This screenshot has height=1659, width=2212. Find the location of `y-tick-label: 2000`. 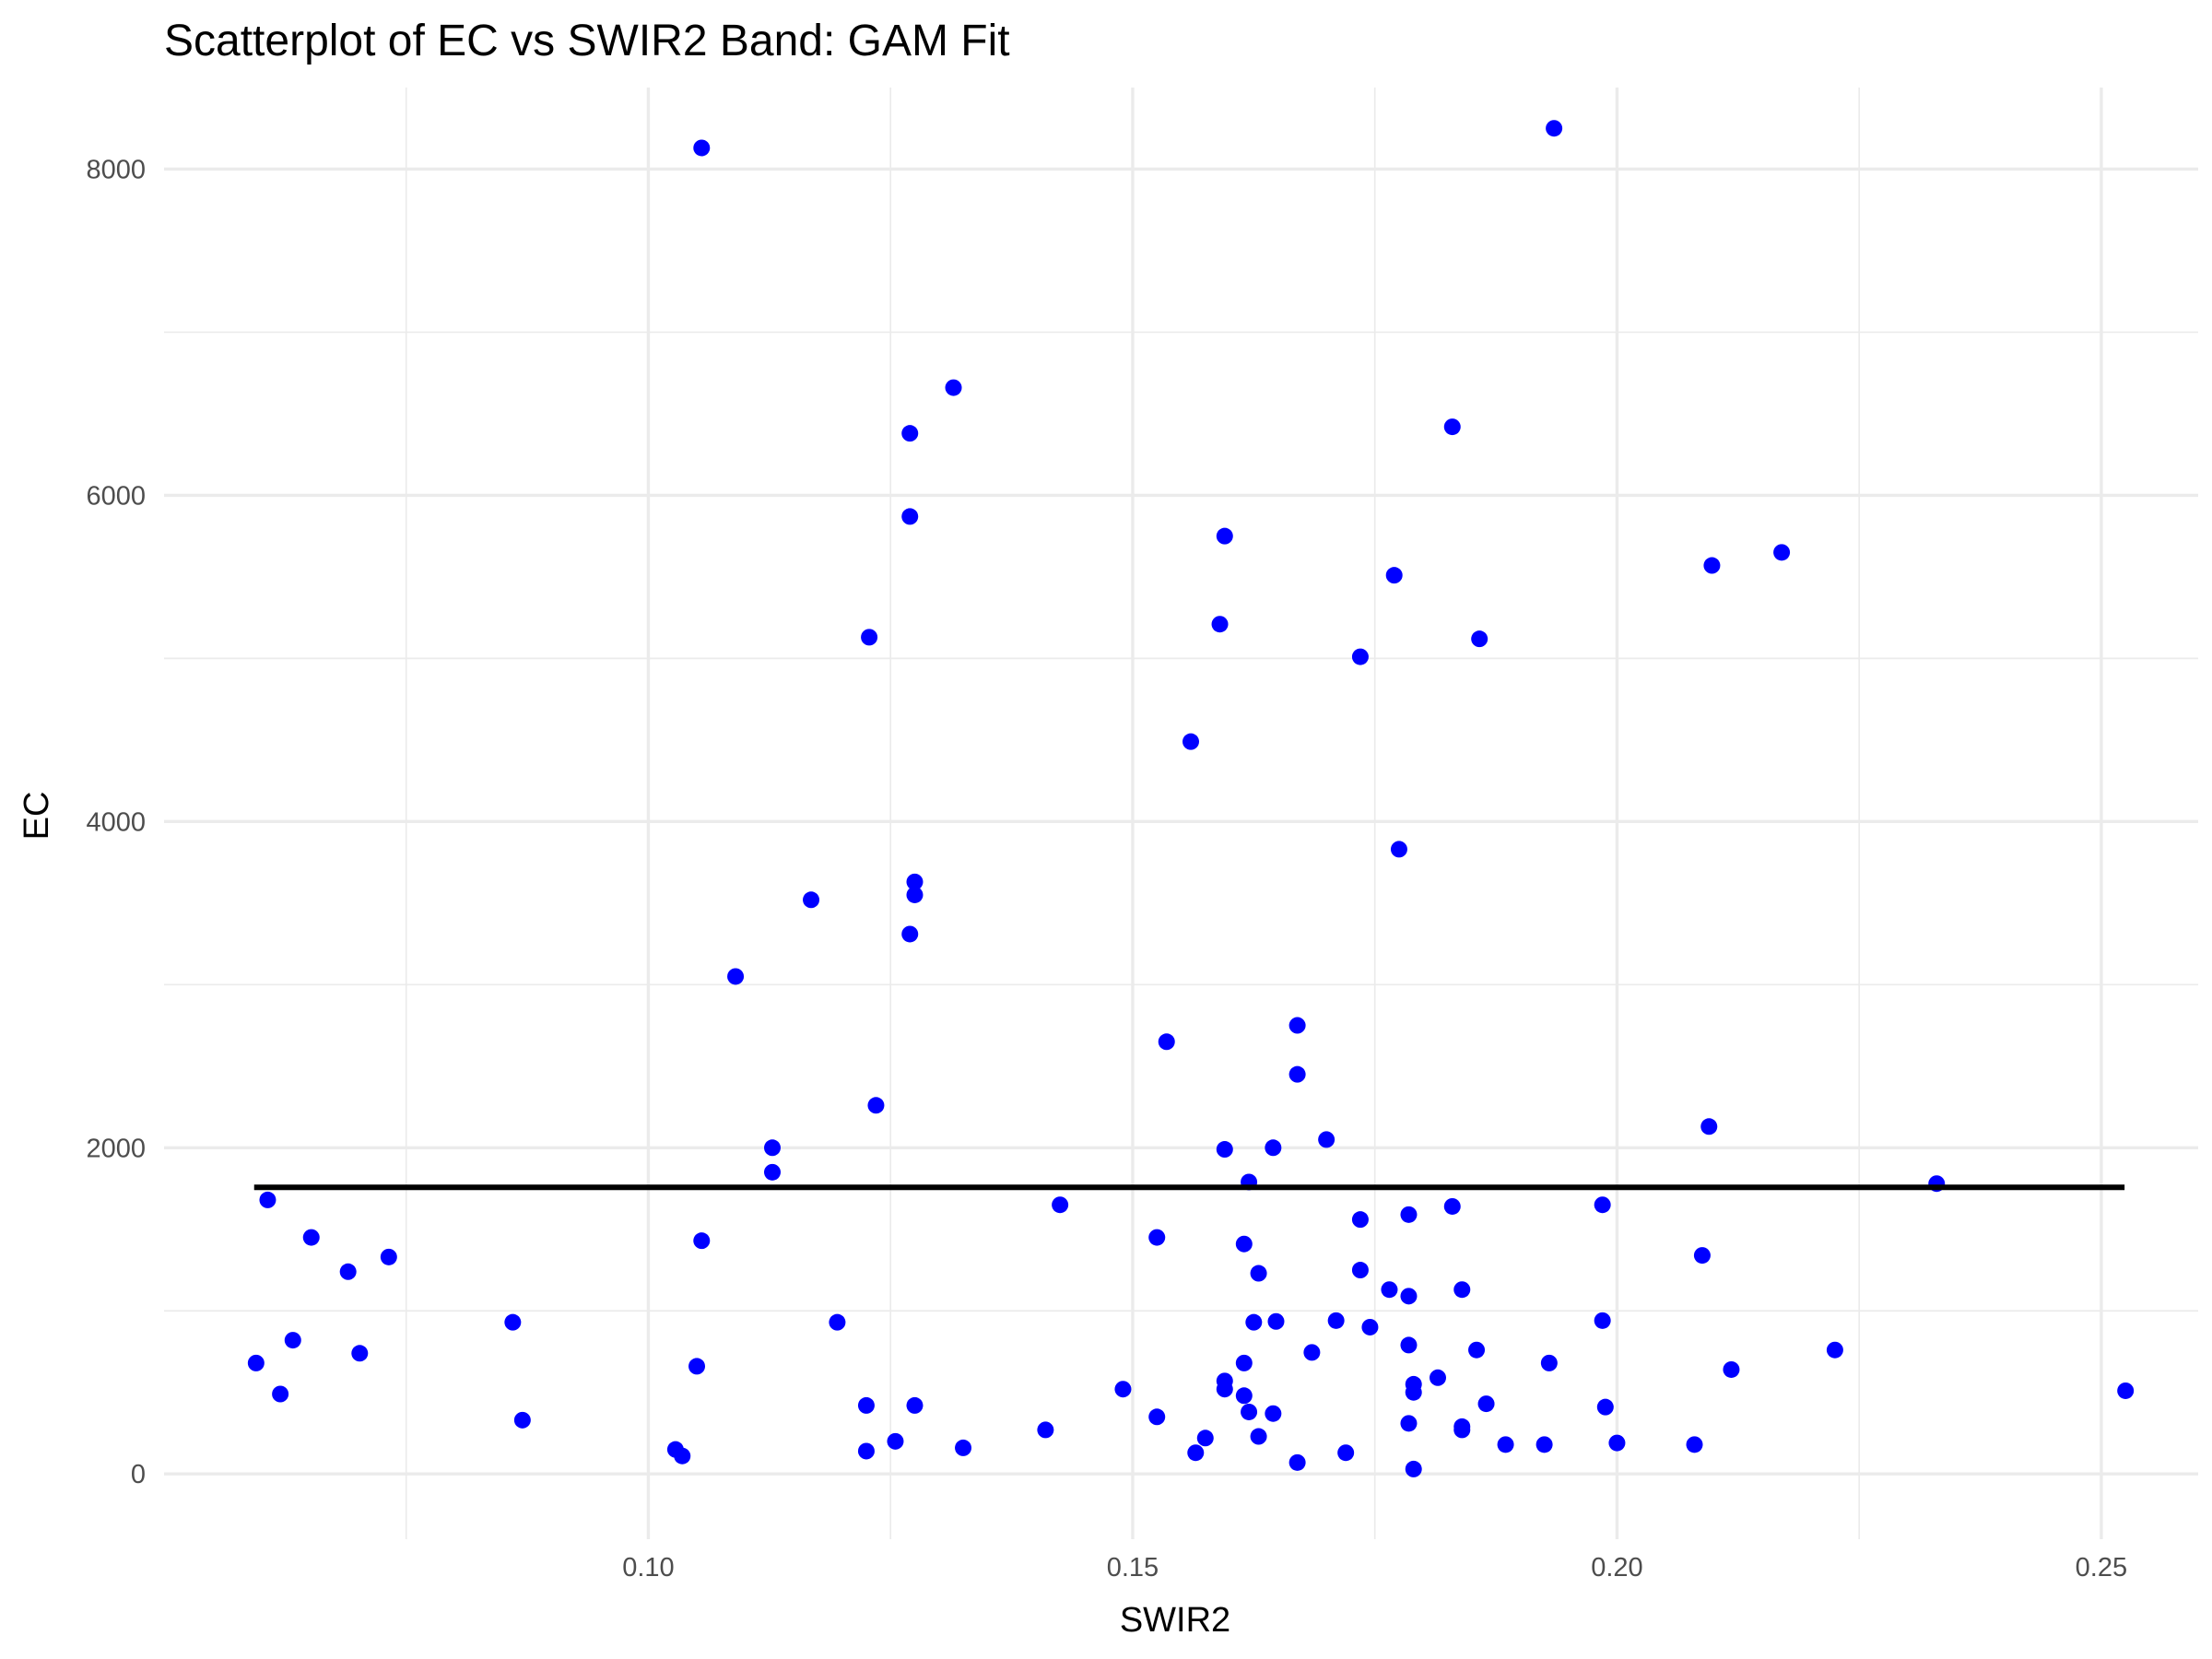

y-tick-label: 2000 is located at coordinates (116, 1148).